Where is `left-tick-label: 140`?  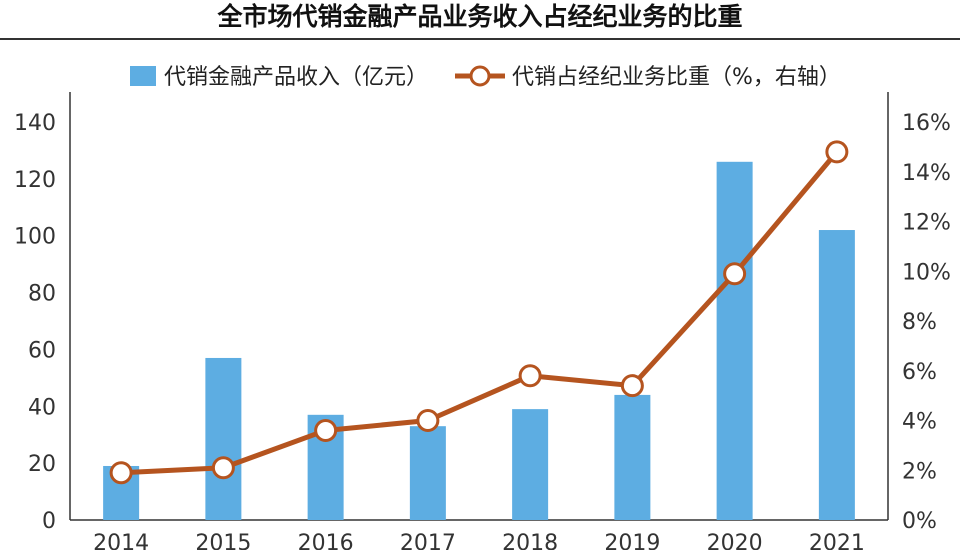 left-tick-label: 140 is located at coordinates (35, 123).